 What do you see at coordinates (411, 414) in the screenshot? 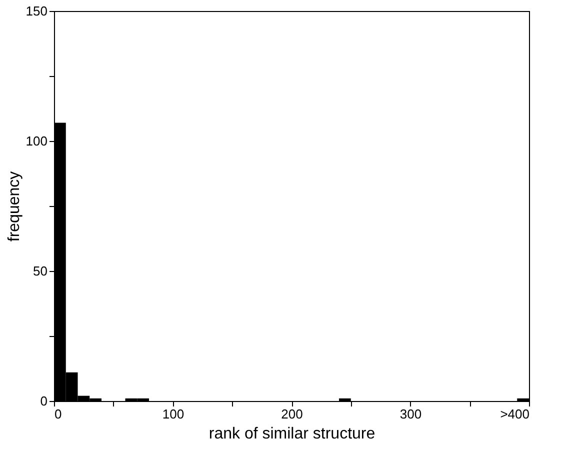
I see `x-tick-label: 300` at bounding box center [411, 414].